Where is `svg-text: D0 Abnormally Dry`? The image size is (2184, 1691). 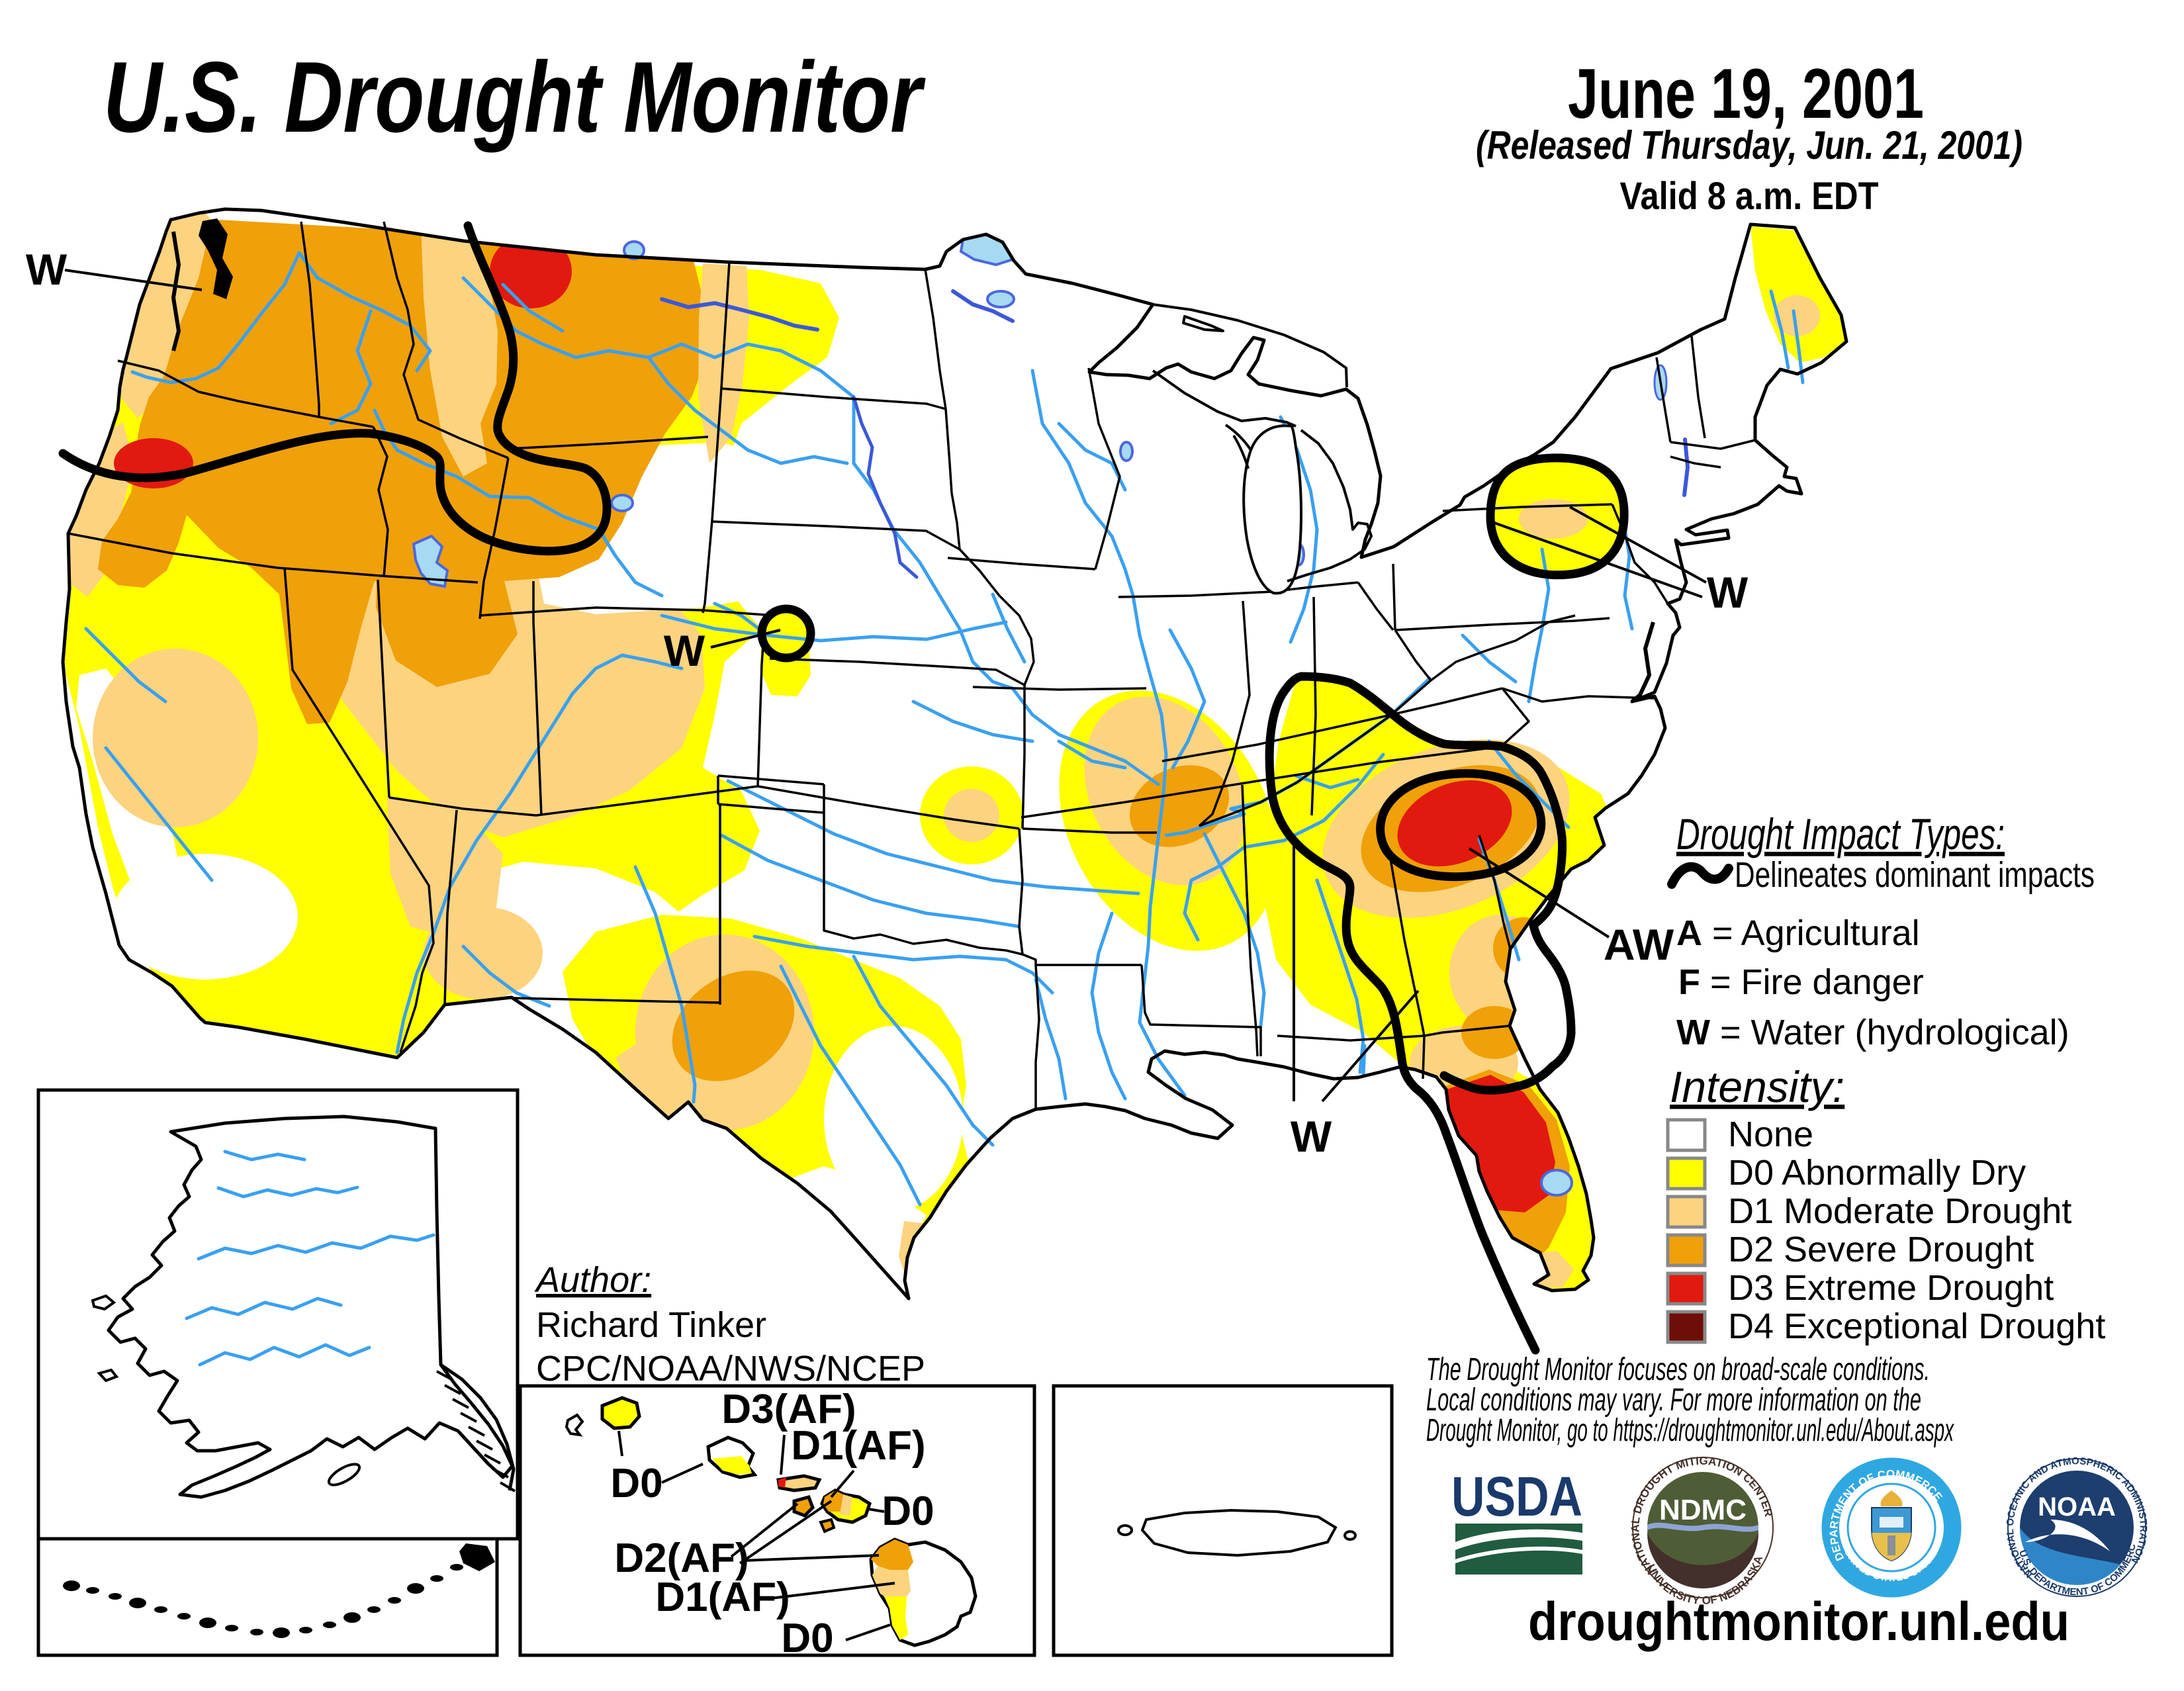
svg-text: D0 Abnormally Dry is located at coordinates (1877, 1173).